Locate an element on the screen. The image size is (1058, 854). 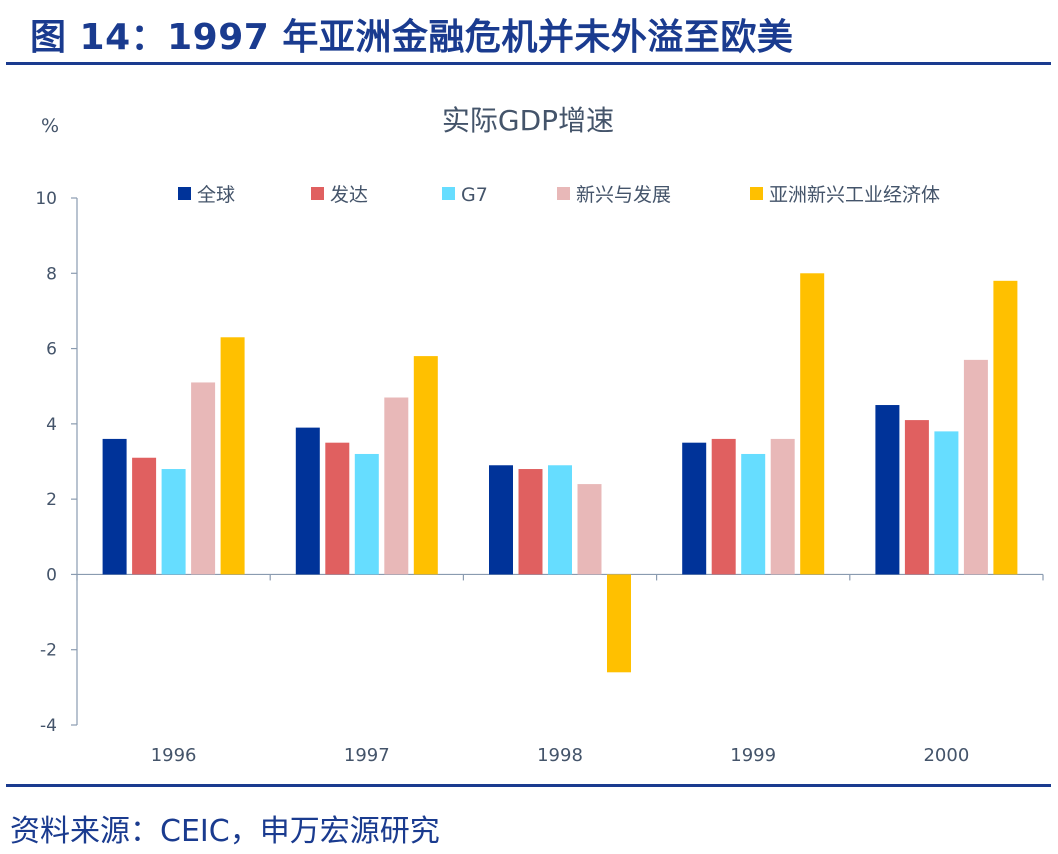
y-tick-label: 4 is located at coordinates (51, 425).